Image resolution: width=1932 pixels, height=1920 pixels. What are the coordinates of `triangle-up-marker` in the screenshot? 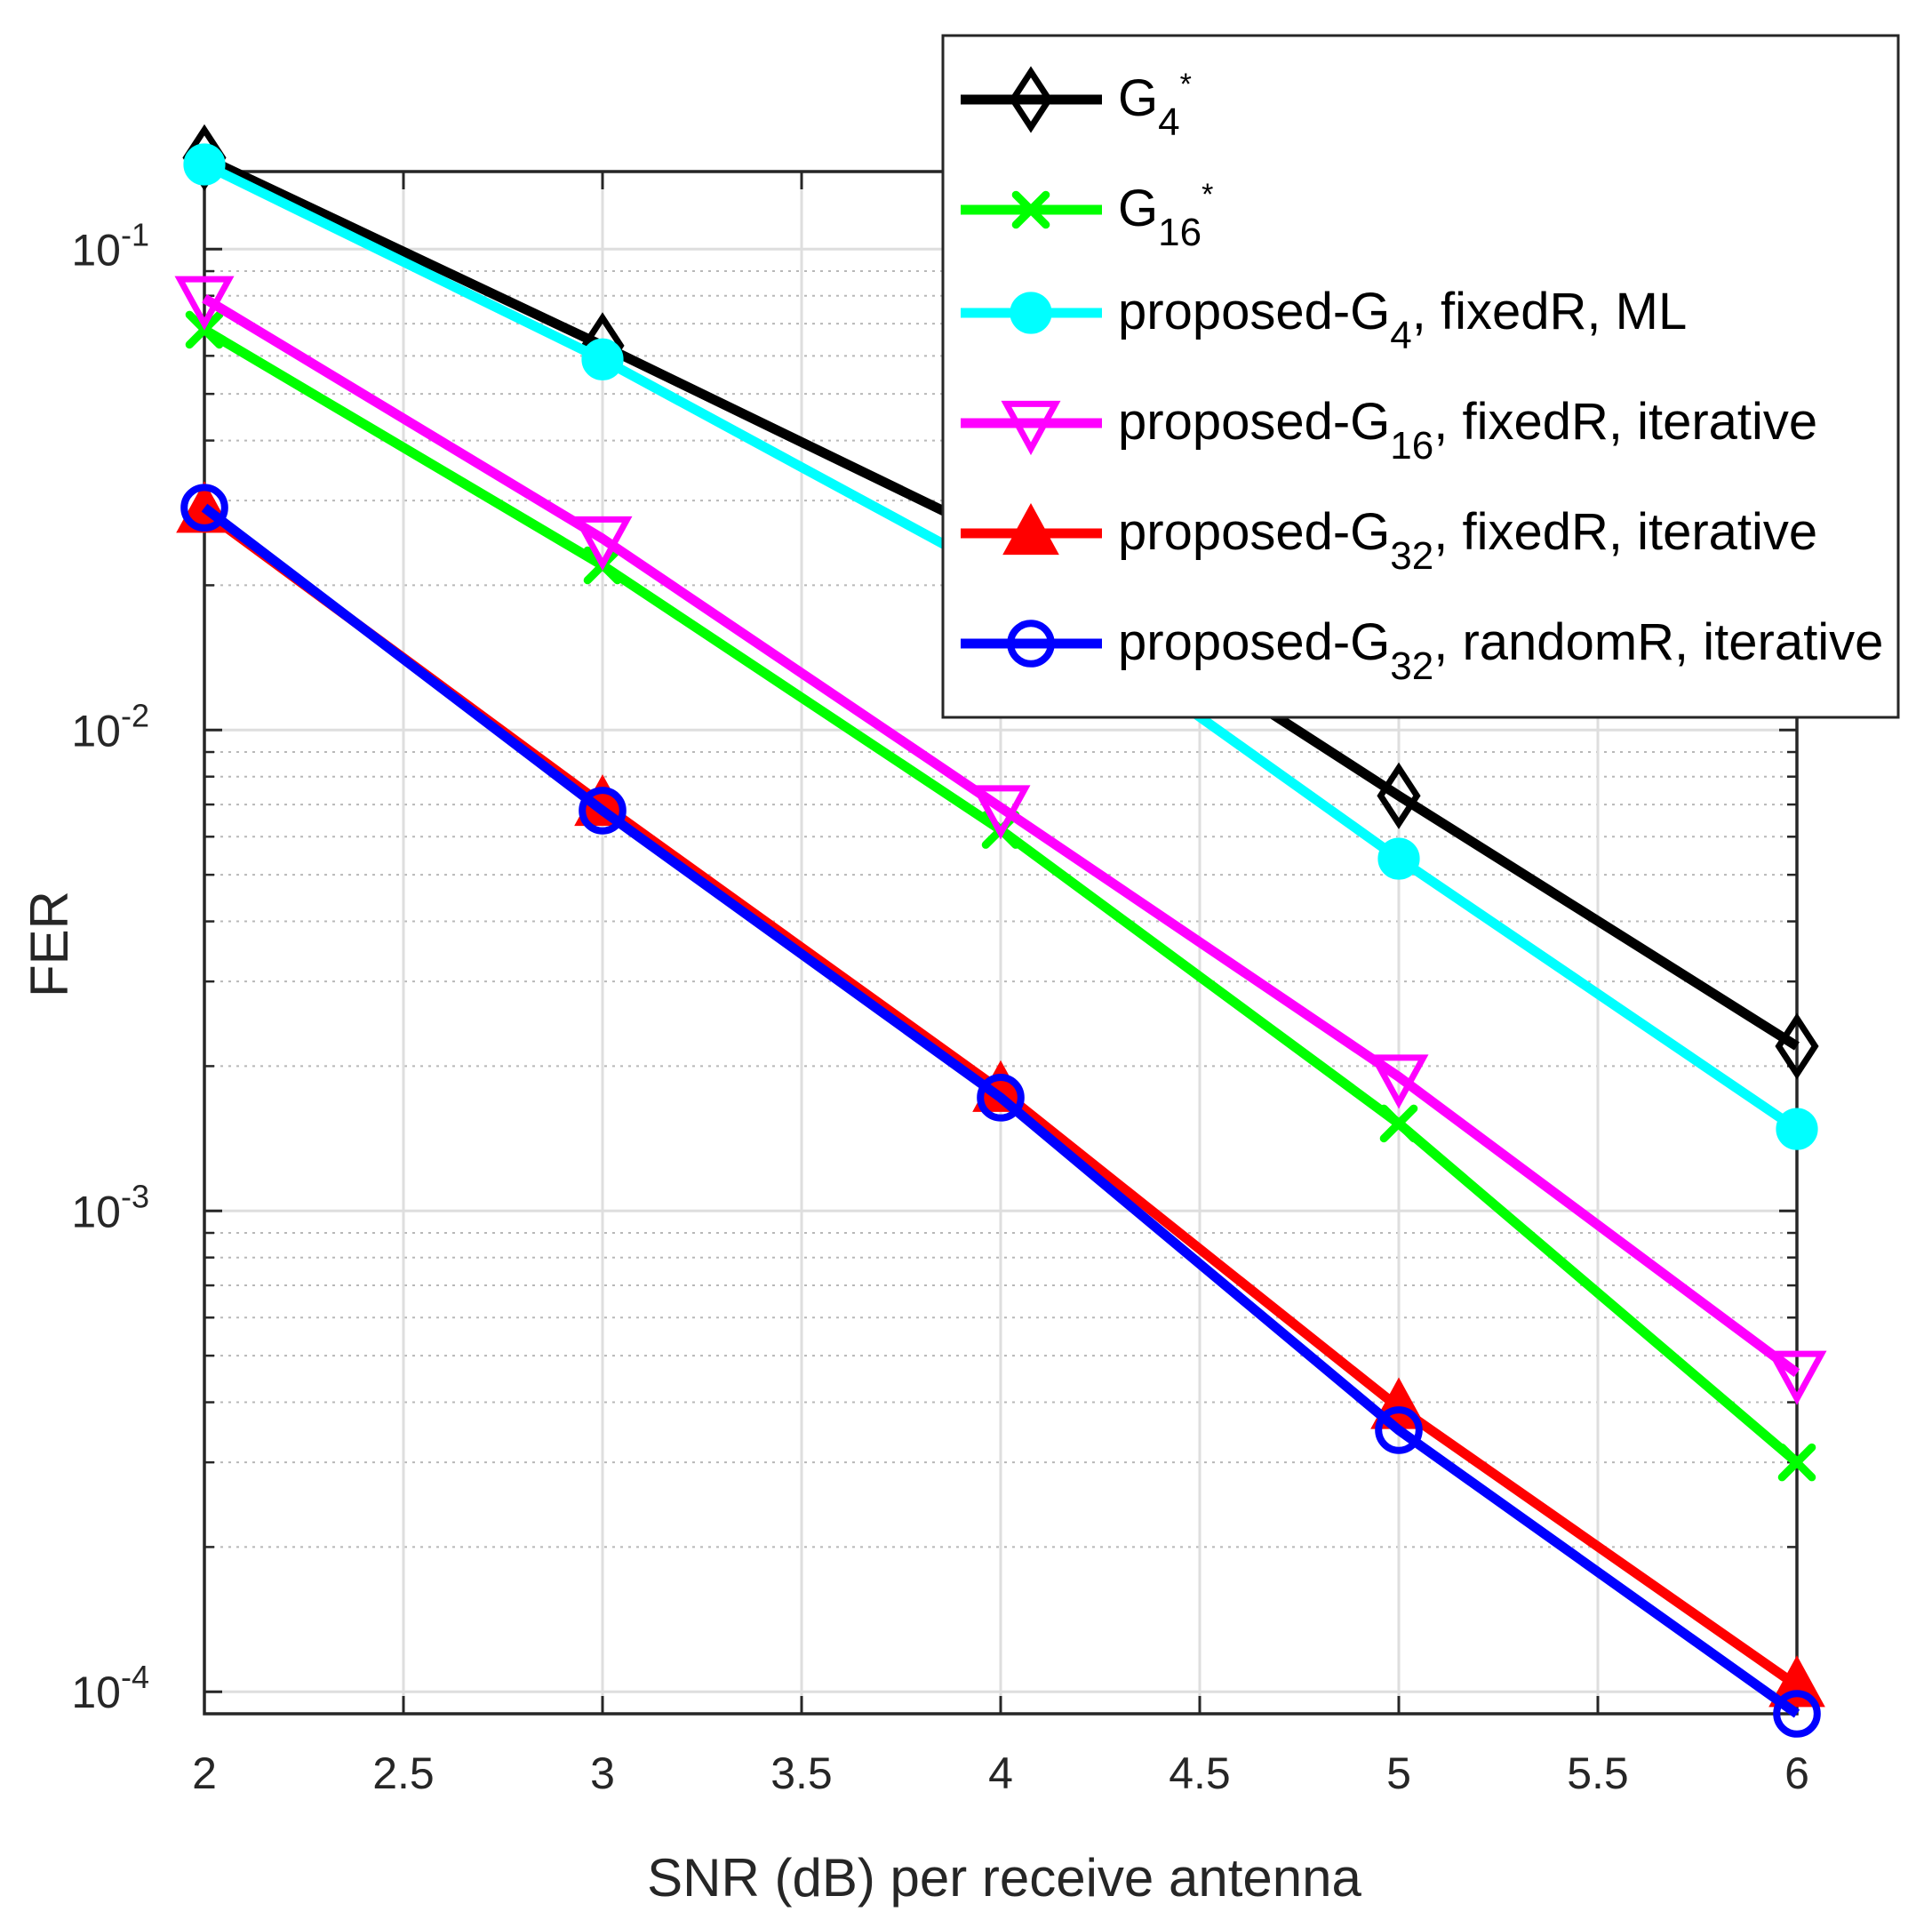 It's located at (1030, 529).